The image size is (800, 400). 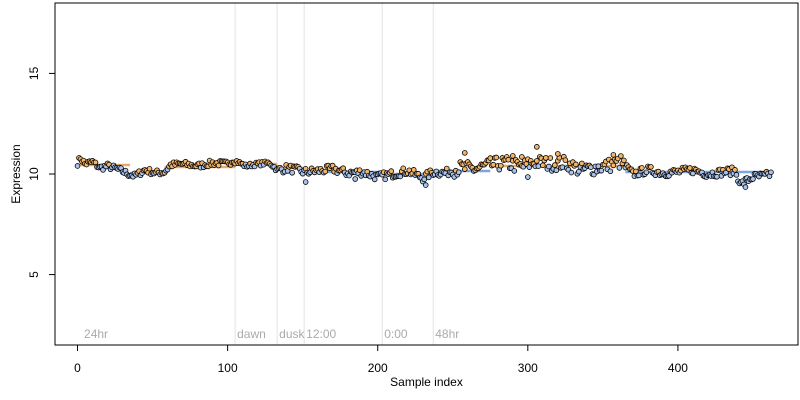 I want to click on y-axis: 5 10 15, so click(x=41, y=172).